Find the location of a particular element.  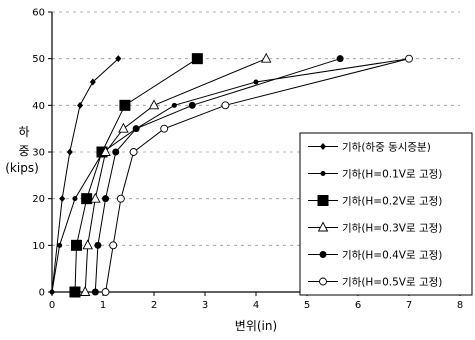

legend-item: 기하(하중 동시증분) is located at coordinates (369, 147).